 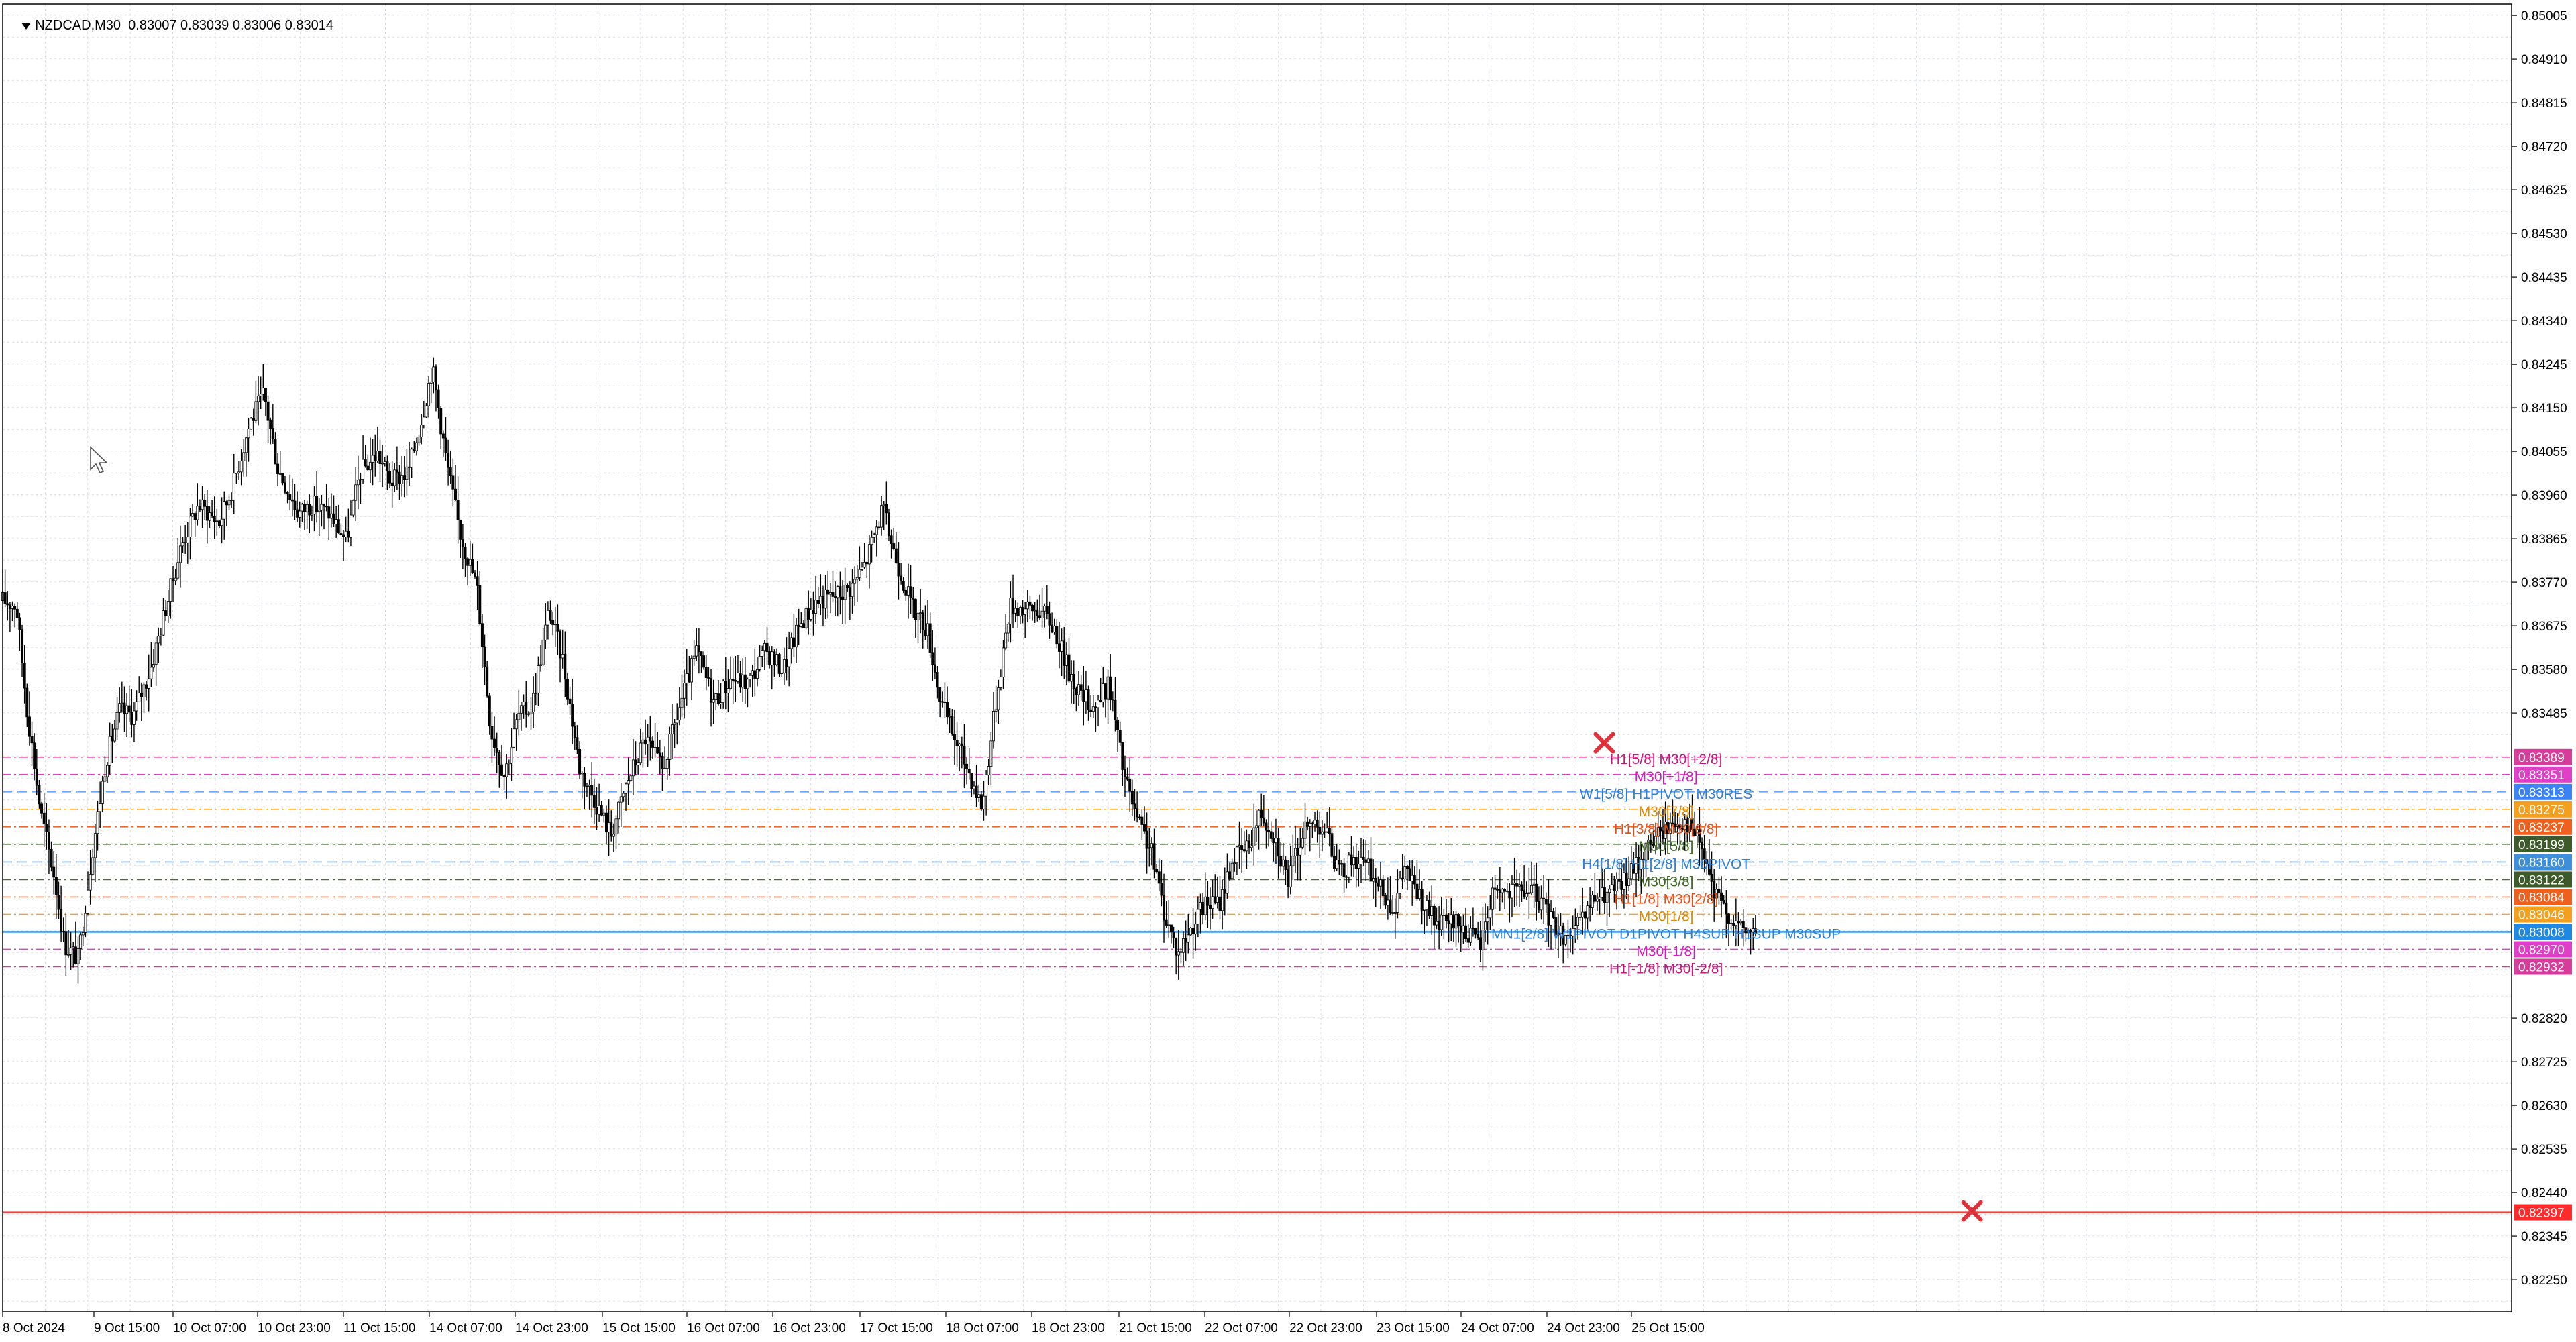 I want to click on price-tag: 0.82932, so click(x=2543, y=966).